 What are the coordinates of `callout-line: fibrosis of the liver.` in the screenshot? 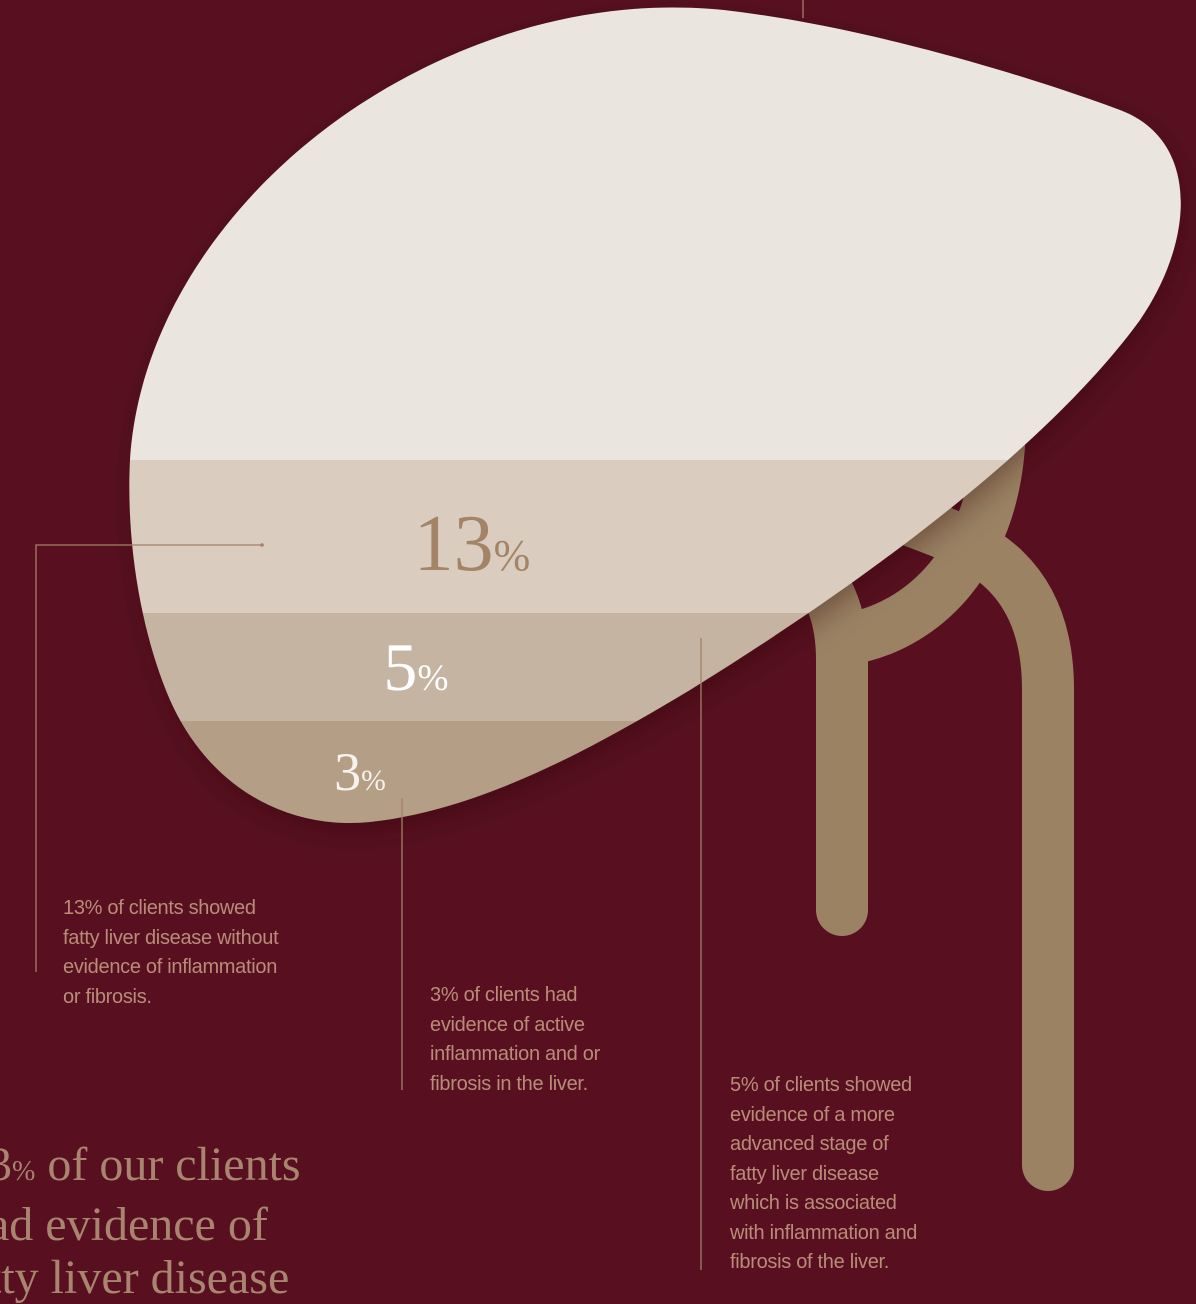 It's located at (810, 1262).